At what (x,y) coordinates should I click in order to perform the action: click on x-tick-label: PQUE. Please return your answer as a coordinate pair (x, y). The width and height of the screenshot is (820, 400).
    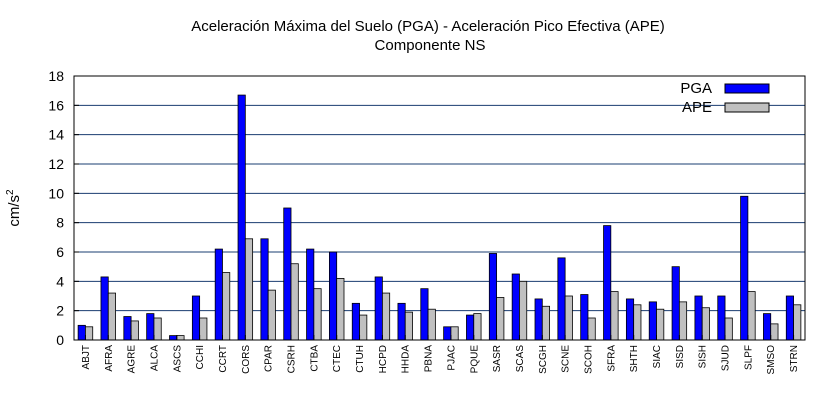
    Looking at the image, I should click on (474, 359).